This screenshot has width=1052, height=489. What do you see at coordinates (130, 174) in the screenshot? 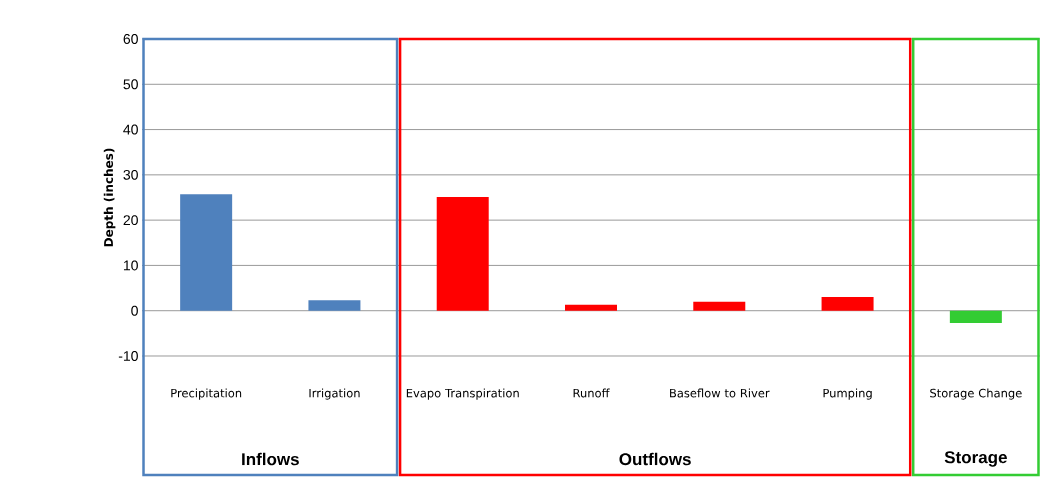
I see `y-tick-label: 30` at bounding box center [130, 174].